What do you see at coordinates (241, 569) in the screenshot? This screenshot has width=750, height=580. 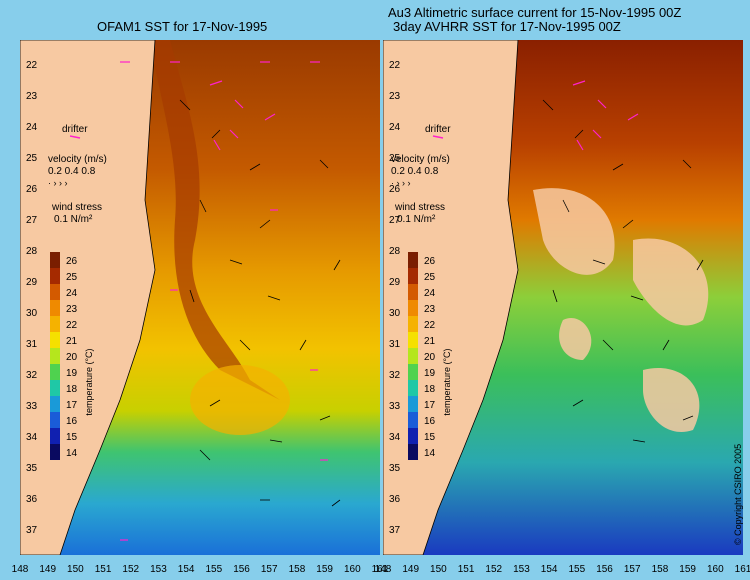 I see `lon-label: 156` at bounding box center [241, 569].